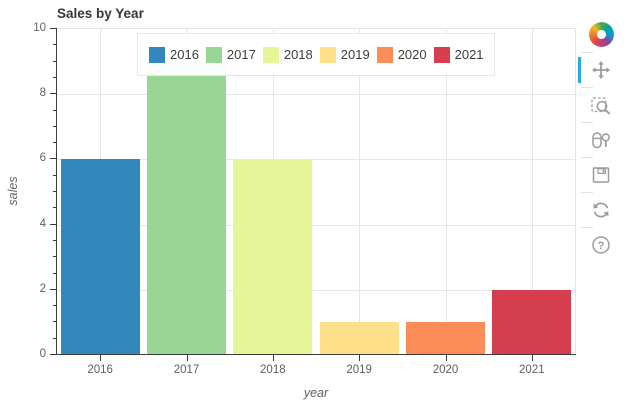 This screenshot has height=409, width=631. What do you see at coordinates (298, 54) in the screenshot?
I see `legend-label: 2018` at bounding box center [298, 54].